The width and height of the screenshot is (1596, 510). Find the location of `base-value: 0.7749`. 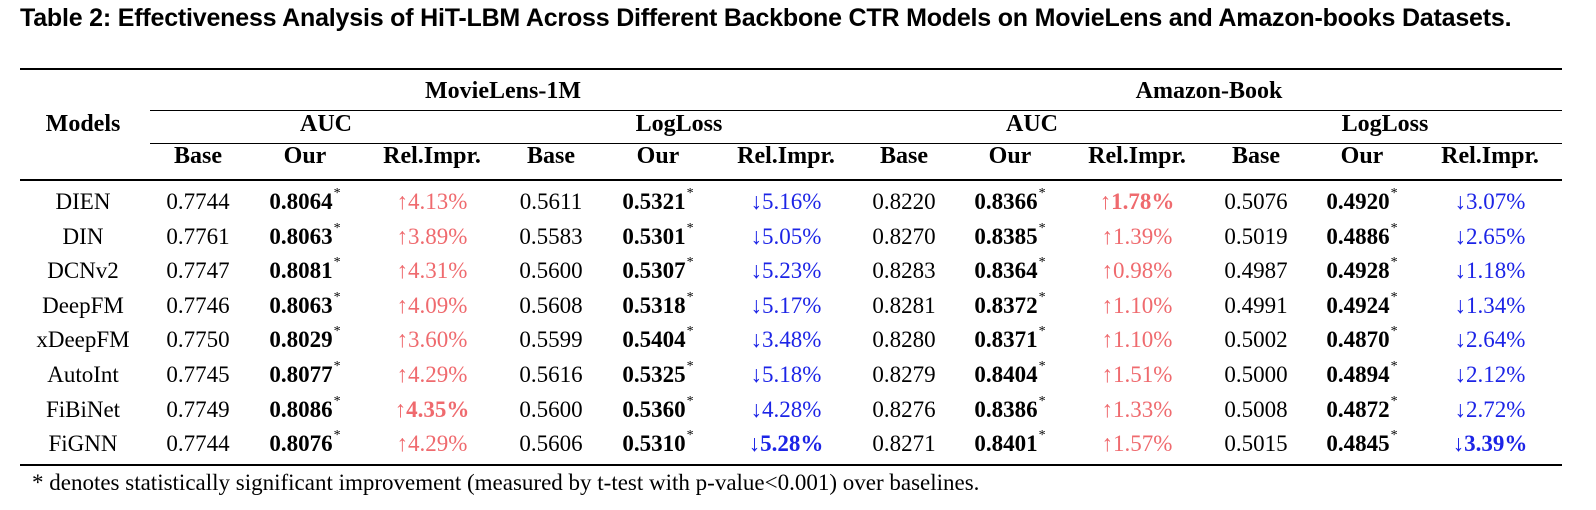

base-value: 0.7749 is located at coordinates (198, 409).